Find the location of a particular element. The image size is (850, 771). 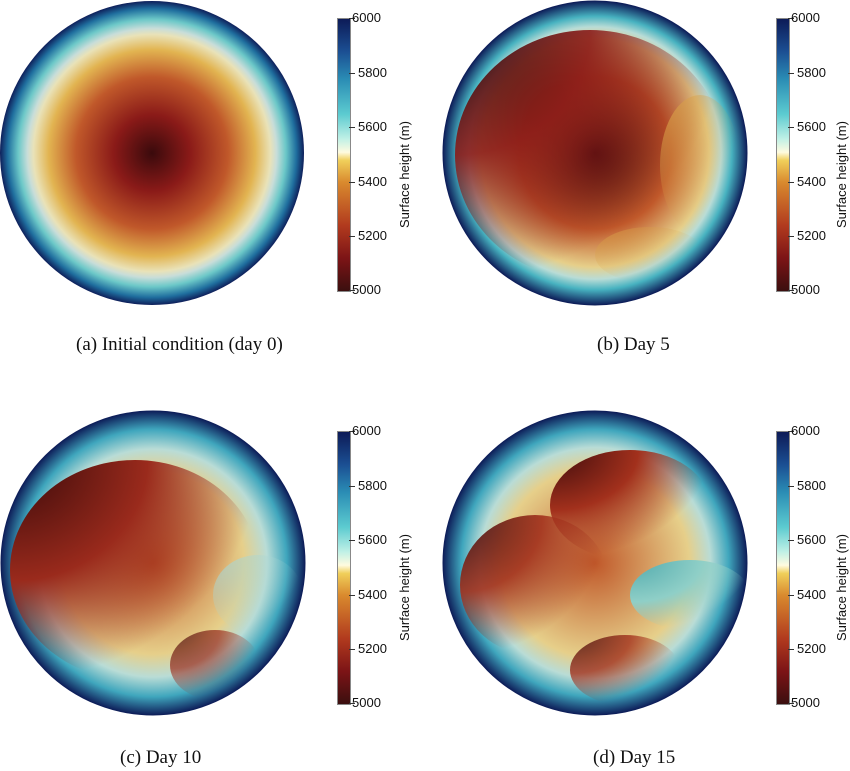

sphere-d is located at coordinates (595, 563).